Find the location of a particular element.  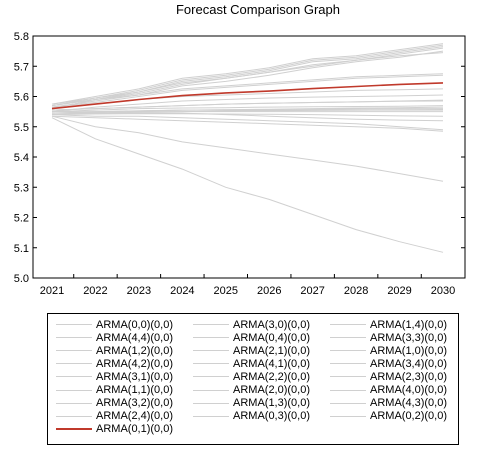

legend-label: ARMA(0,4)(0,0) is located at coordinates (272, 337).